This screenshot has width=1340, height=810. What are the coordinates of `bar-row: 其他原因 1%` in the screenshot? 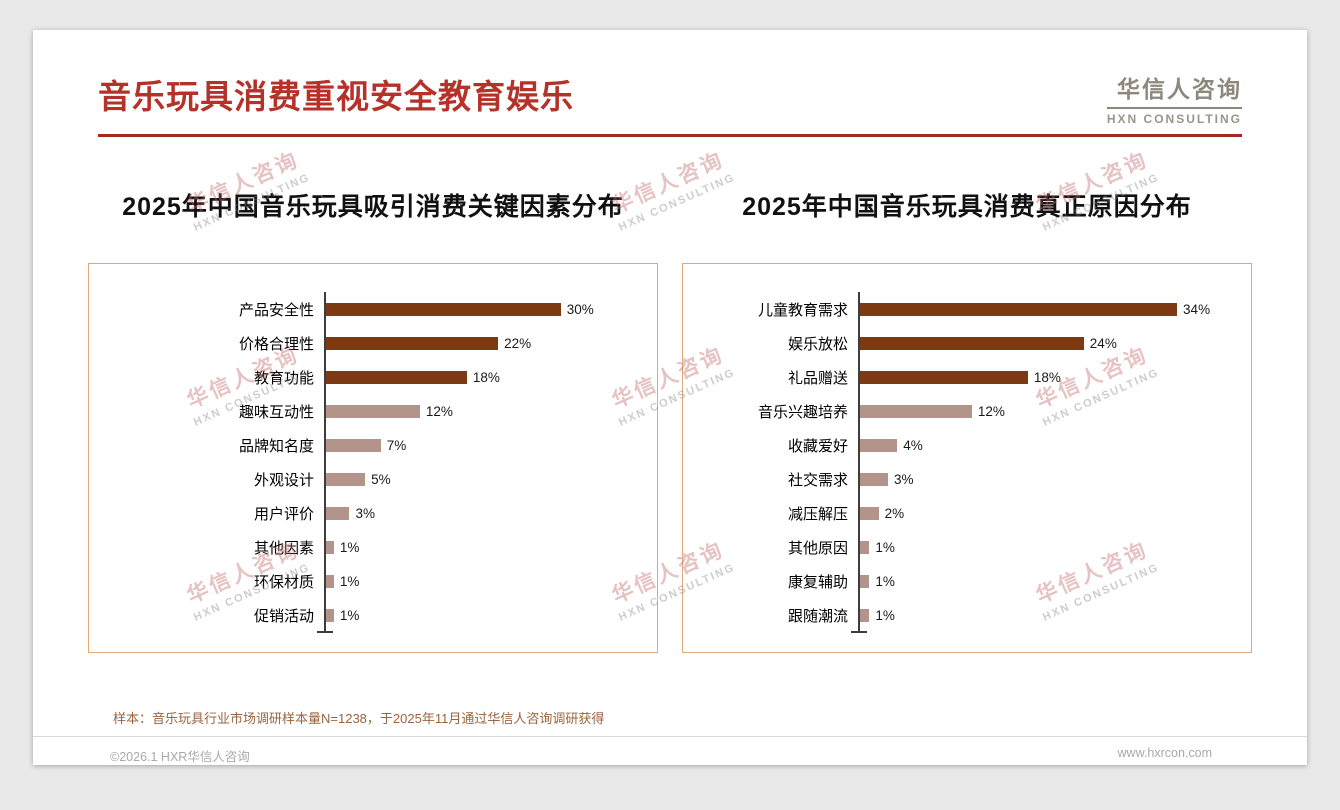 It's located at (958, 547).